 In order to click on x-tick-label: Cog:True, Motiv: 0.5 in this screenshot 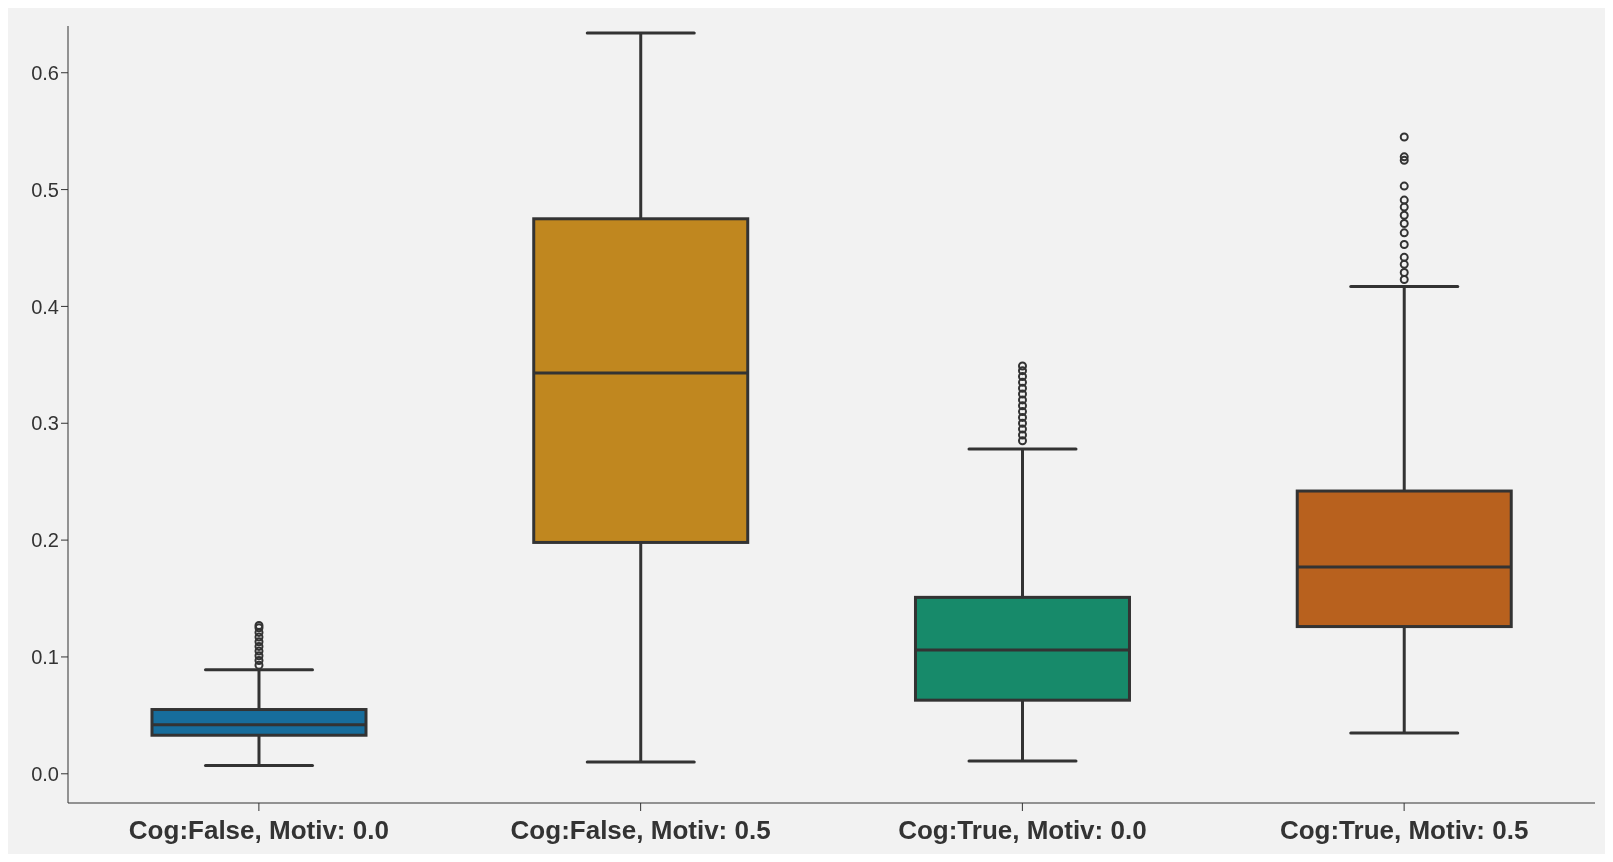, I will do `click(1404, 830)`.